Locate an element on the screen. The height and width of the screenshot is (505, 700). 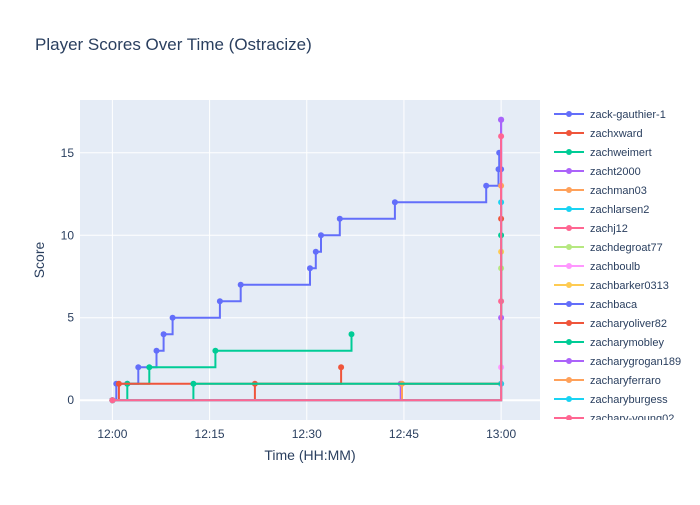
legend-label: zacharygrogan189 is located at coordinates (635, 362).